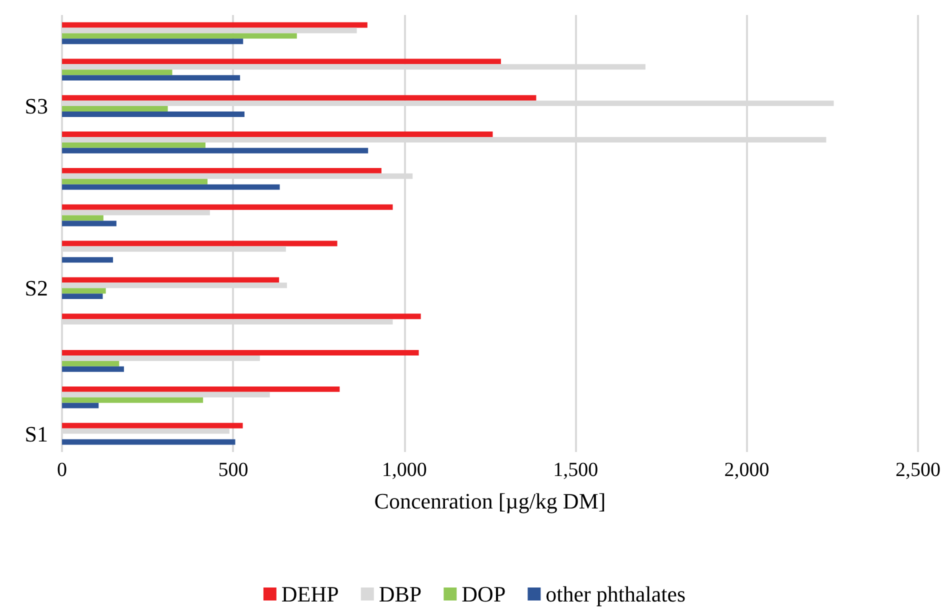  What do you see at coordinates (400, 594) in the screenshot?
I see `legend-label: DBP` at bounding box center [400, 594].